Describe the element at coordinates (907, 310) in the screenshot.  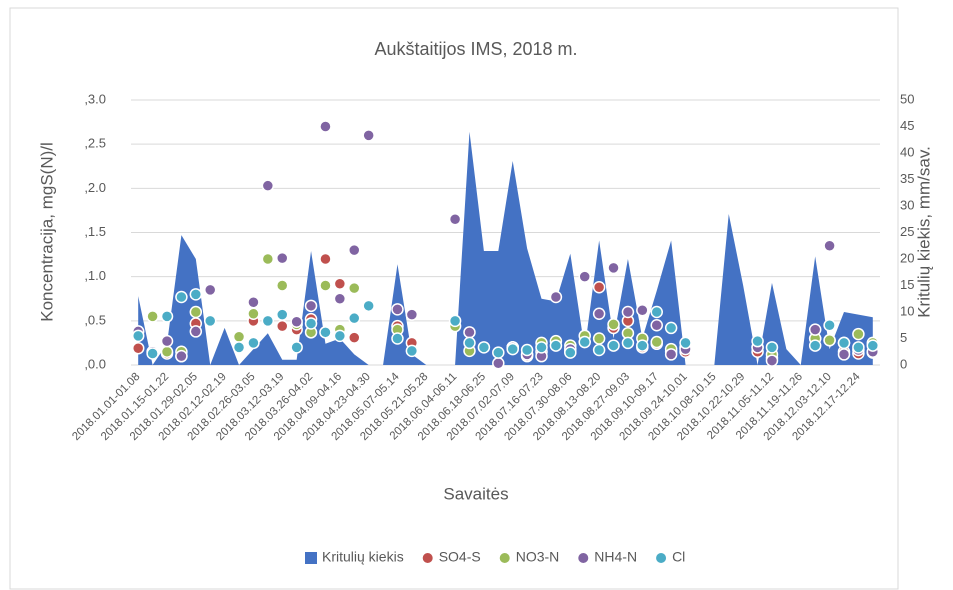
I see `y2-tick-label: 10` at that location.